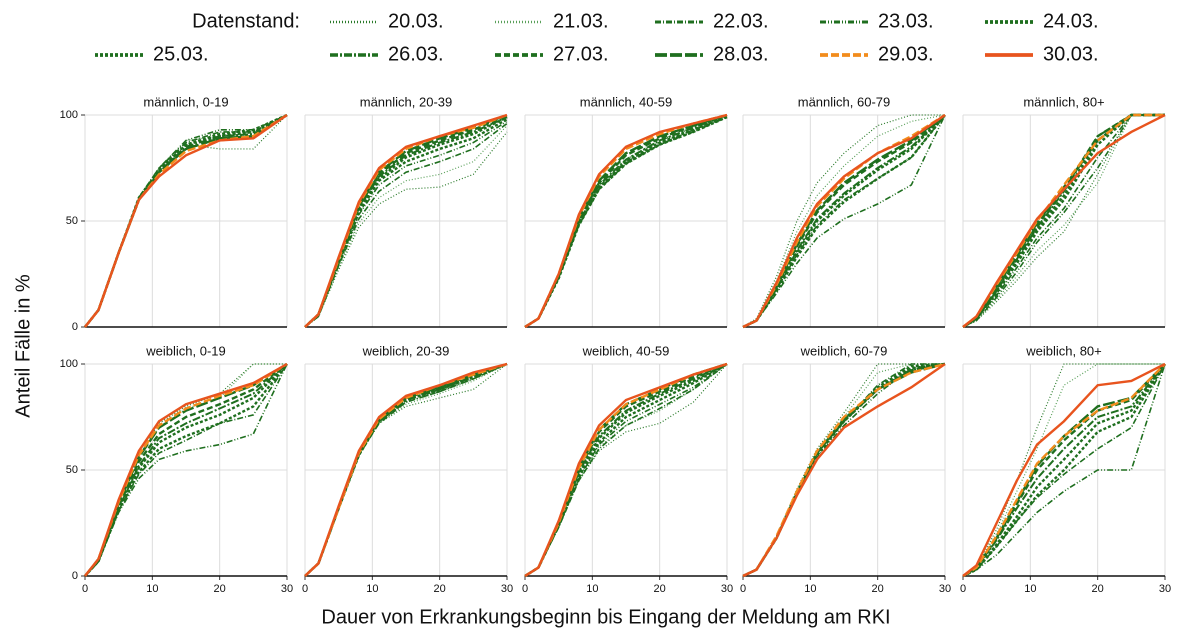 This screenshot has height=638, width=1177. I want to click on strip-label: weiblich, 60-79, so click(844, 350).